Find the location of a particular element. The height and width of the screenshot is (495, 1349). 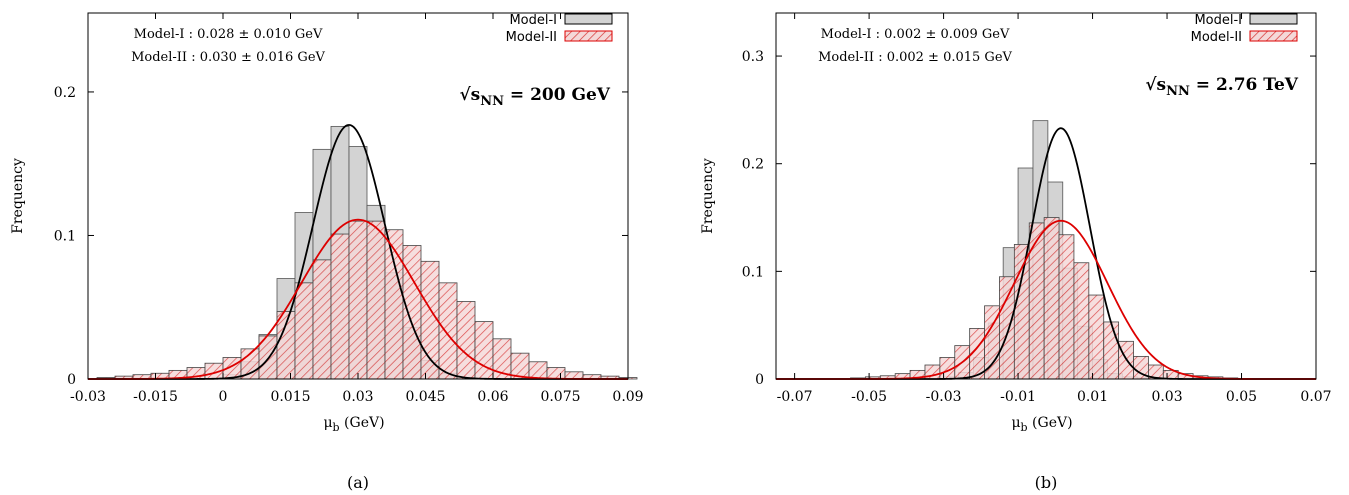

energy-label: √sNN = 2.76 TeV is located at coordinates (1221, 87).